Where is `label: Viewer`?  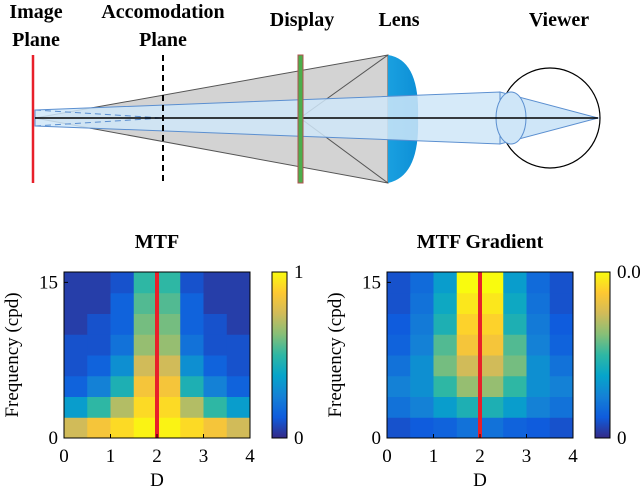 label: Viewer is located at coordinates (559, 20).